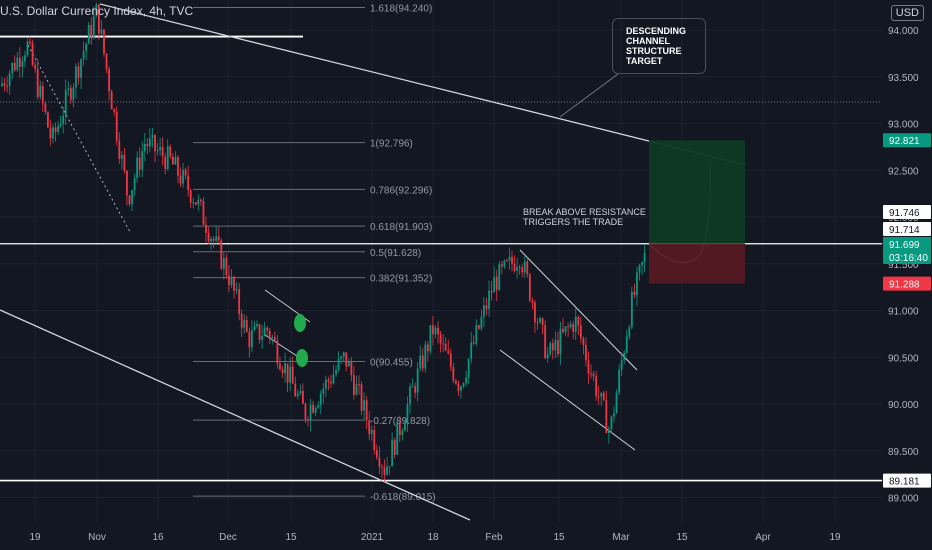  I want to click on fib-level-label: 0.618(91.903), so click(401, 227).